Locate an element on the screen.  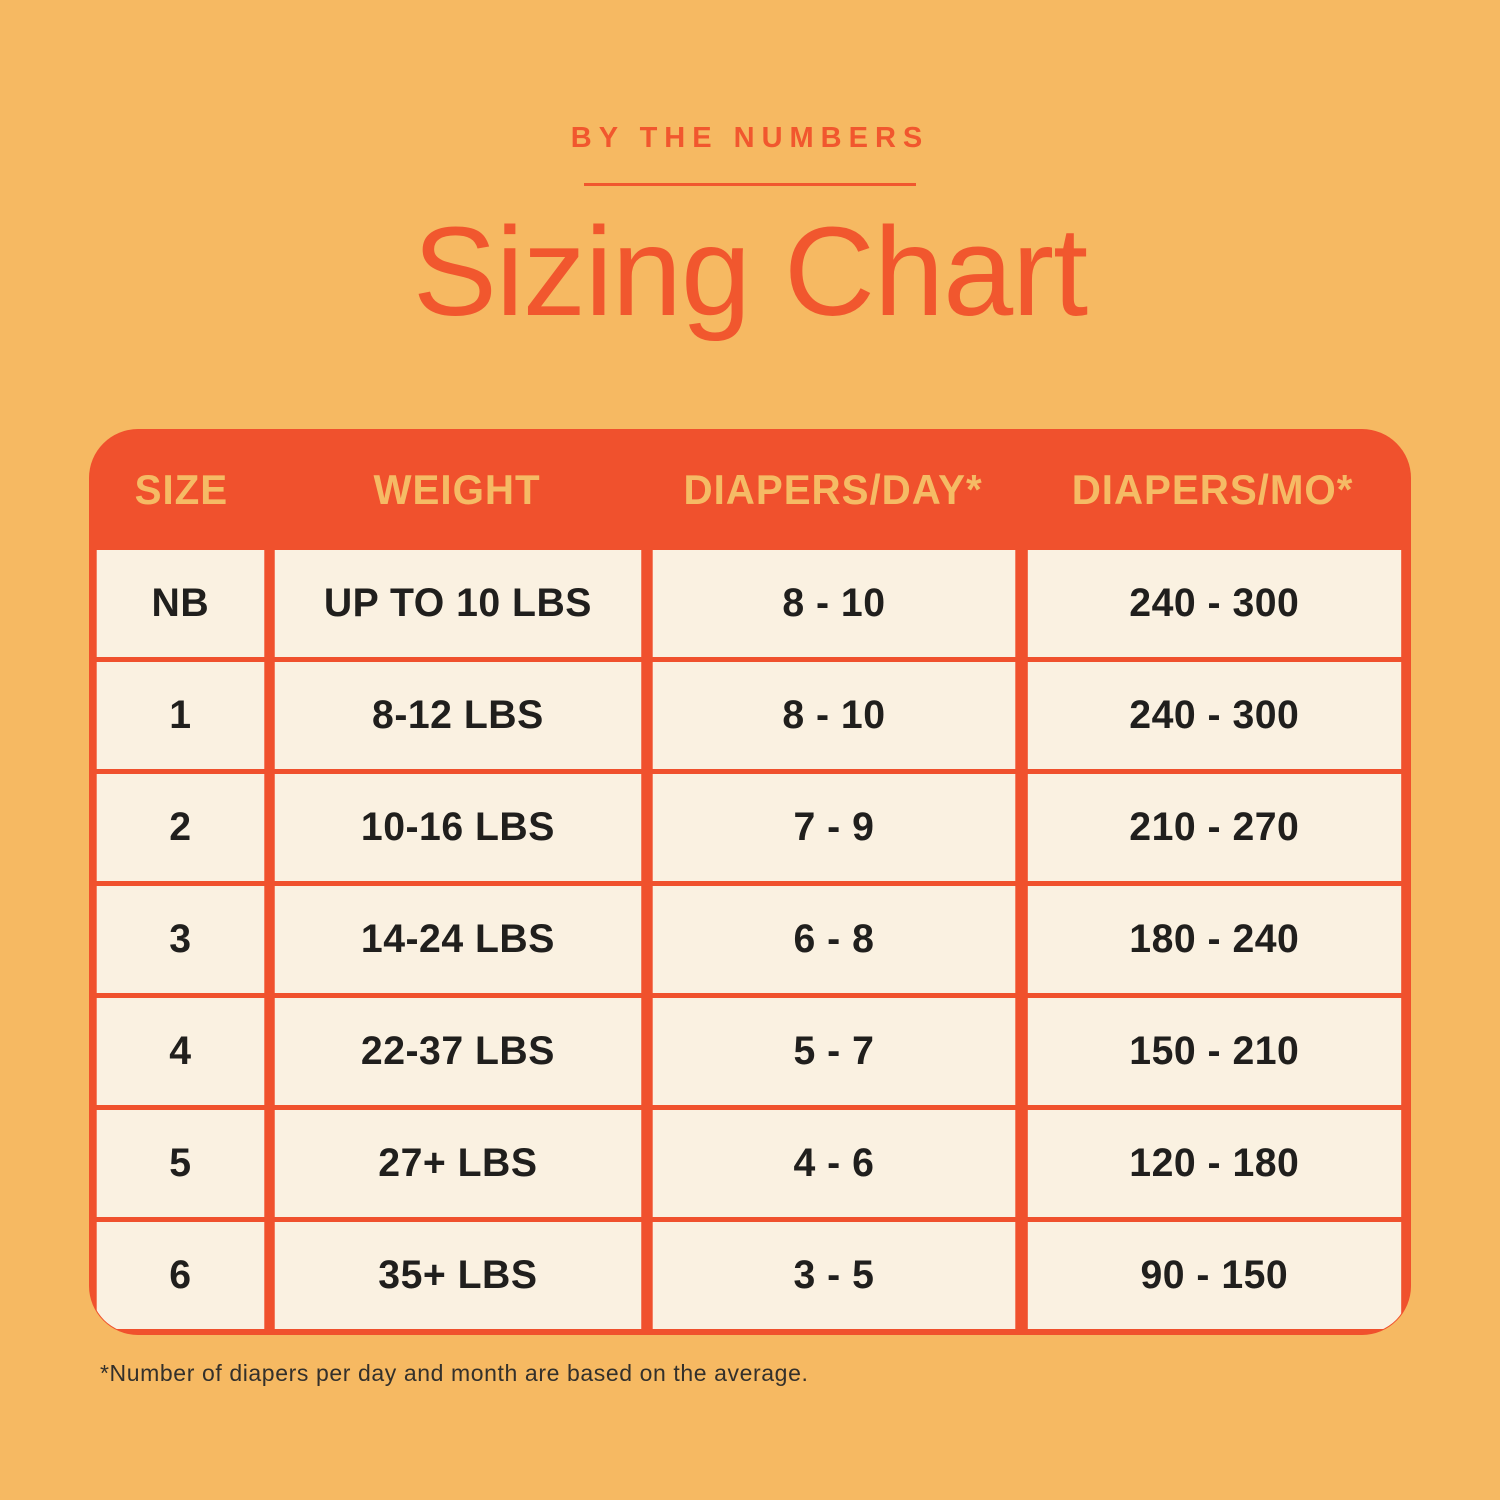
cell-size: 4 is located at coordinates (180, 1052).